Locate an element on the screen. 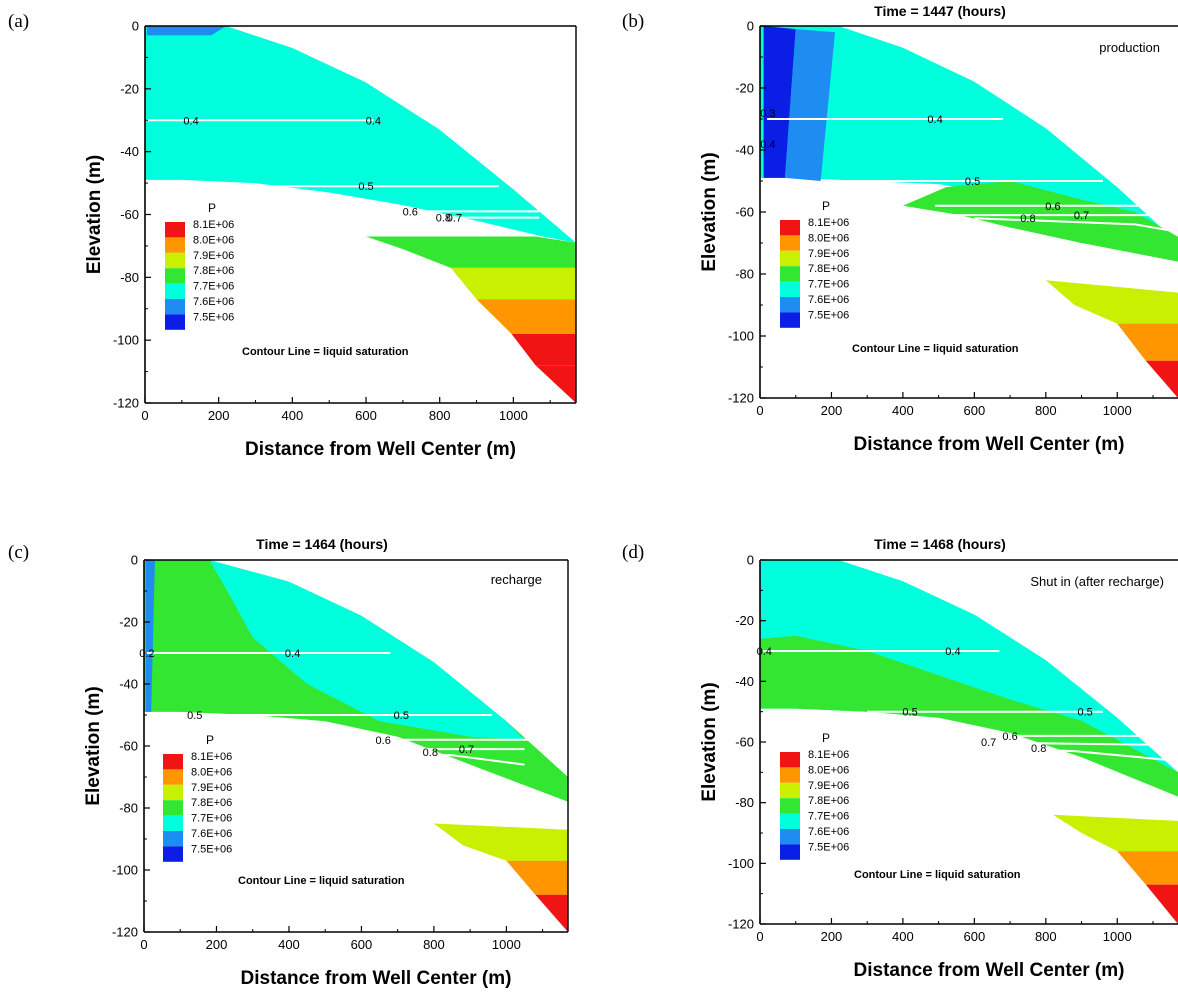 The image size is (1178, 993). legend-entry-6: 7.5E+06 is located at coordinates (828, 315).